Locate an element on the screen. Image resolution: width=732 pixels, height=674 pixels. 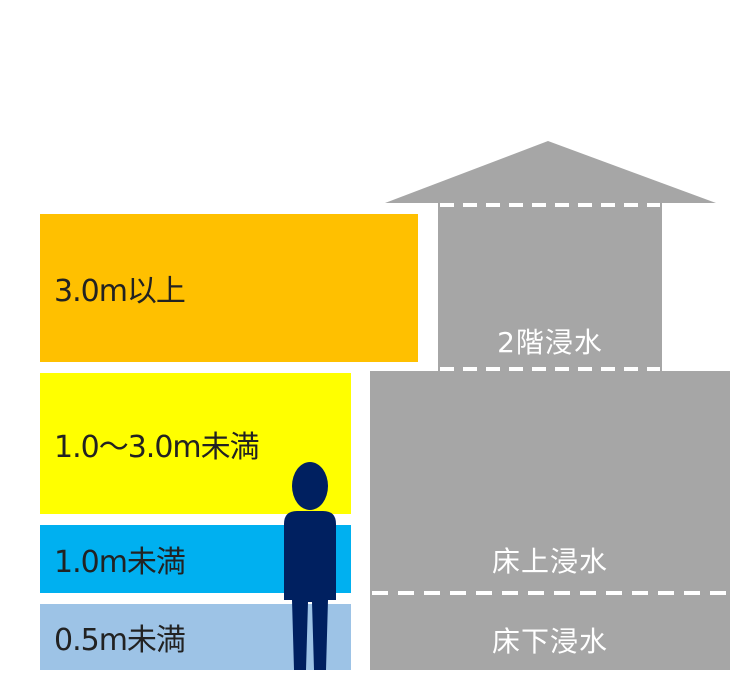
depth-band-label: 3.0m以上 is located at coordinates (120, 291).